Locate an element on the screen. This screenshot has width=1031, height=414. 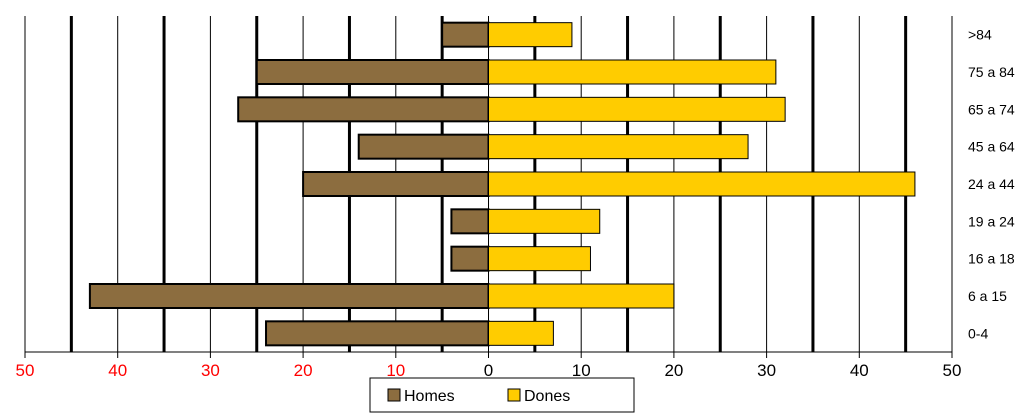
category-label: 0-4 is located at coordinates (978, 333).